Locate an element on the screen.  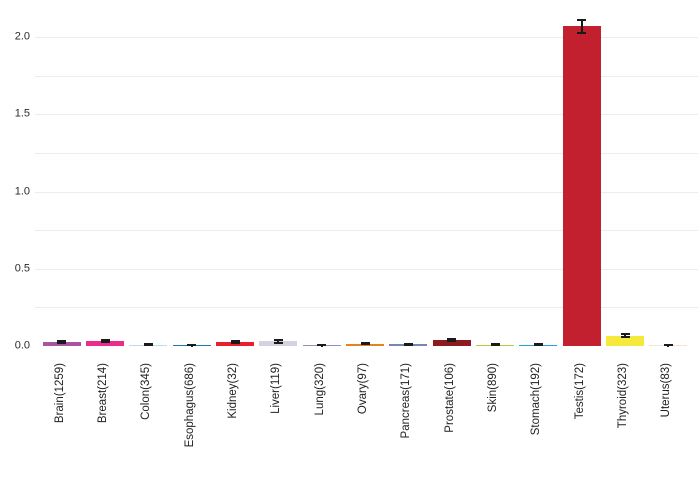
bar-liver is located at coordinates (278, 343).